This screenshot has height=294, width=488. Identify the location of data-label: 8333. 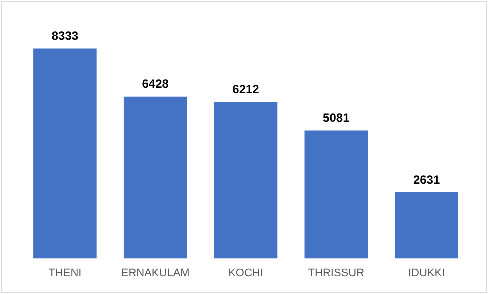
(65, 36).